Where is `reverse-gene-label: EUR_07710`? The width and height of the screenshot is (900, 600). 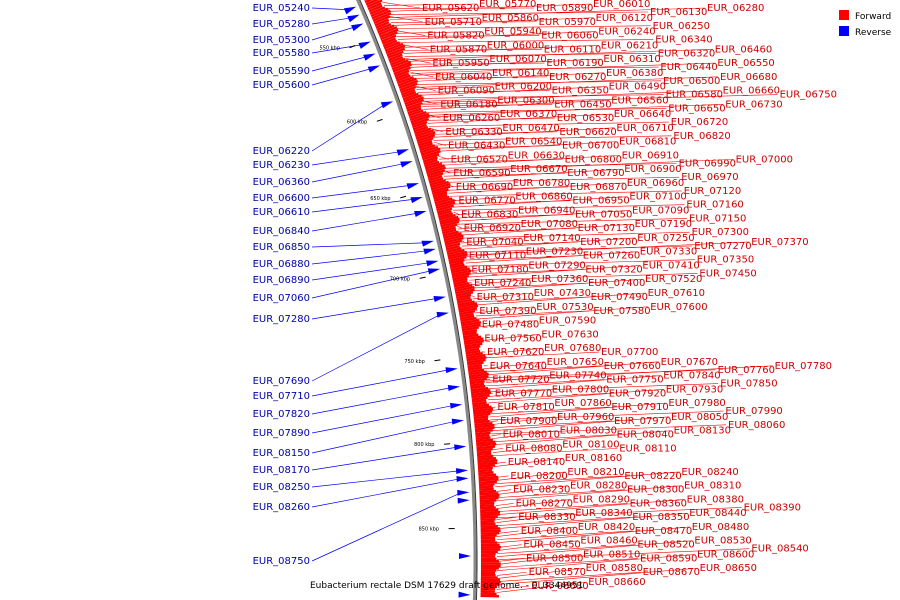 reverse-gene-label: EUR_07710 is located at coordinates (281, 396).